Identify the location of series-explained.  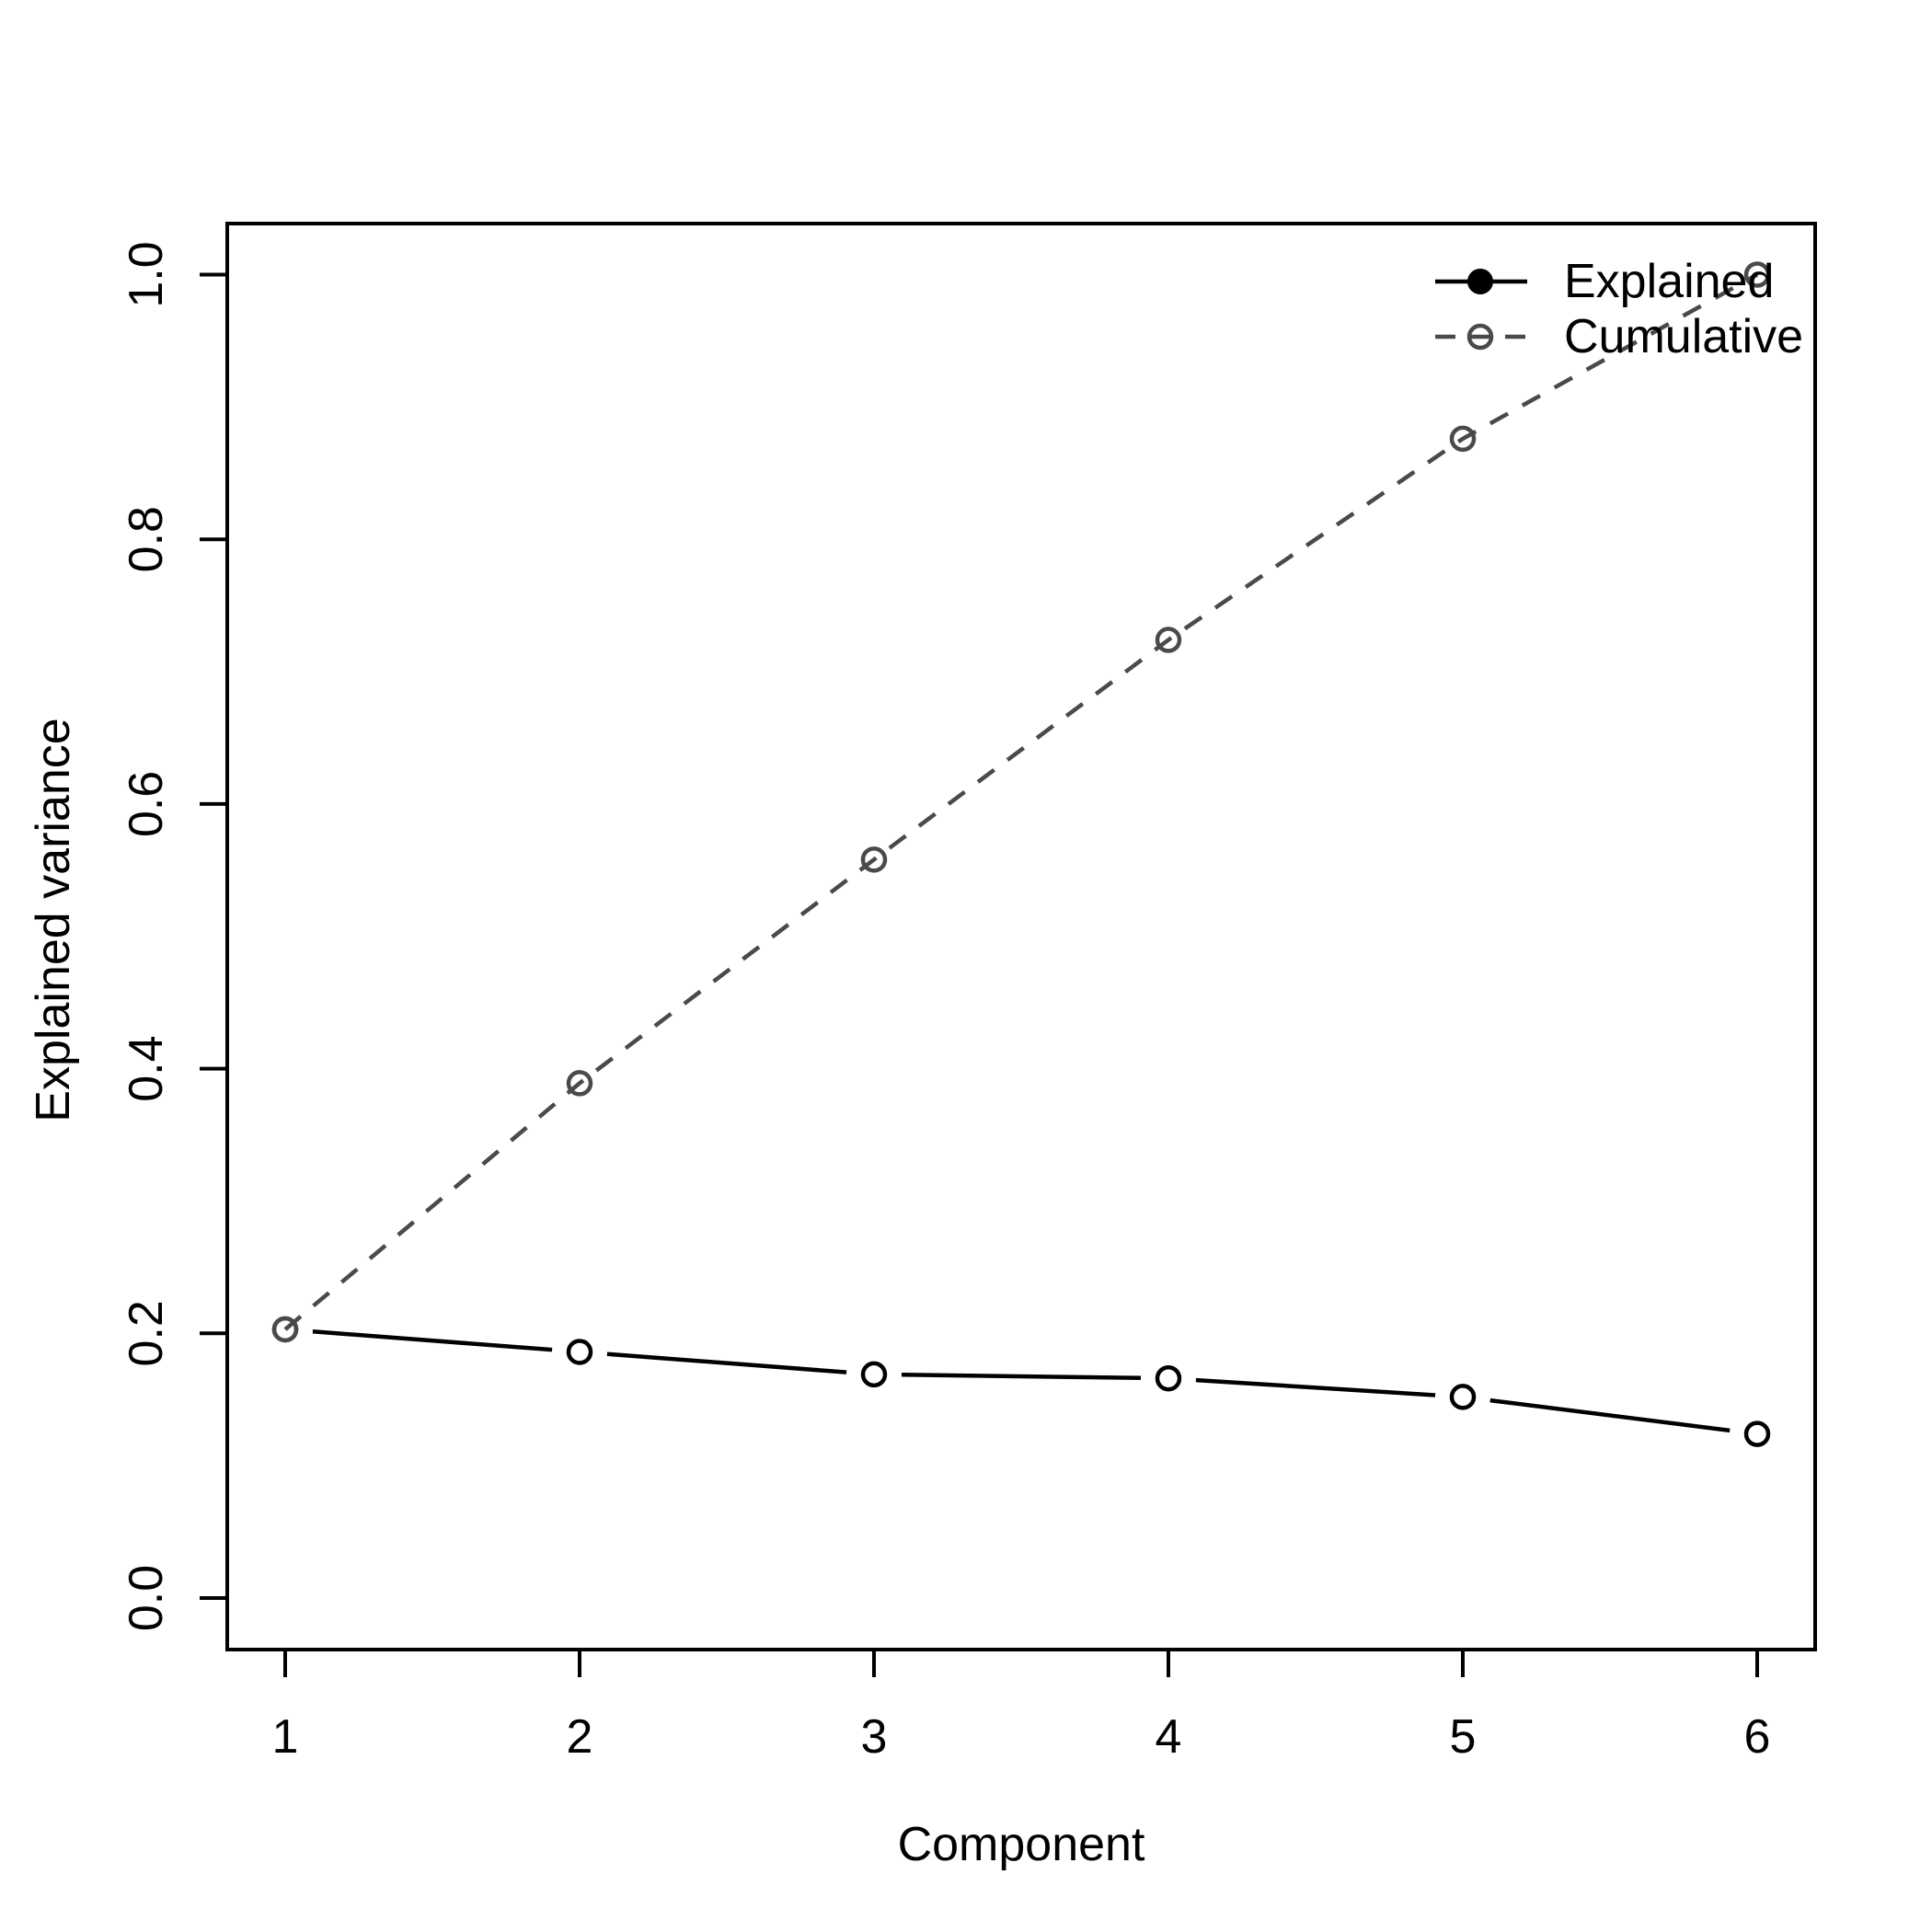
(1021, 1381).